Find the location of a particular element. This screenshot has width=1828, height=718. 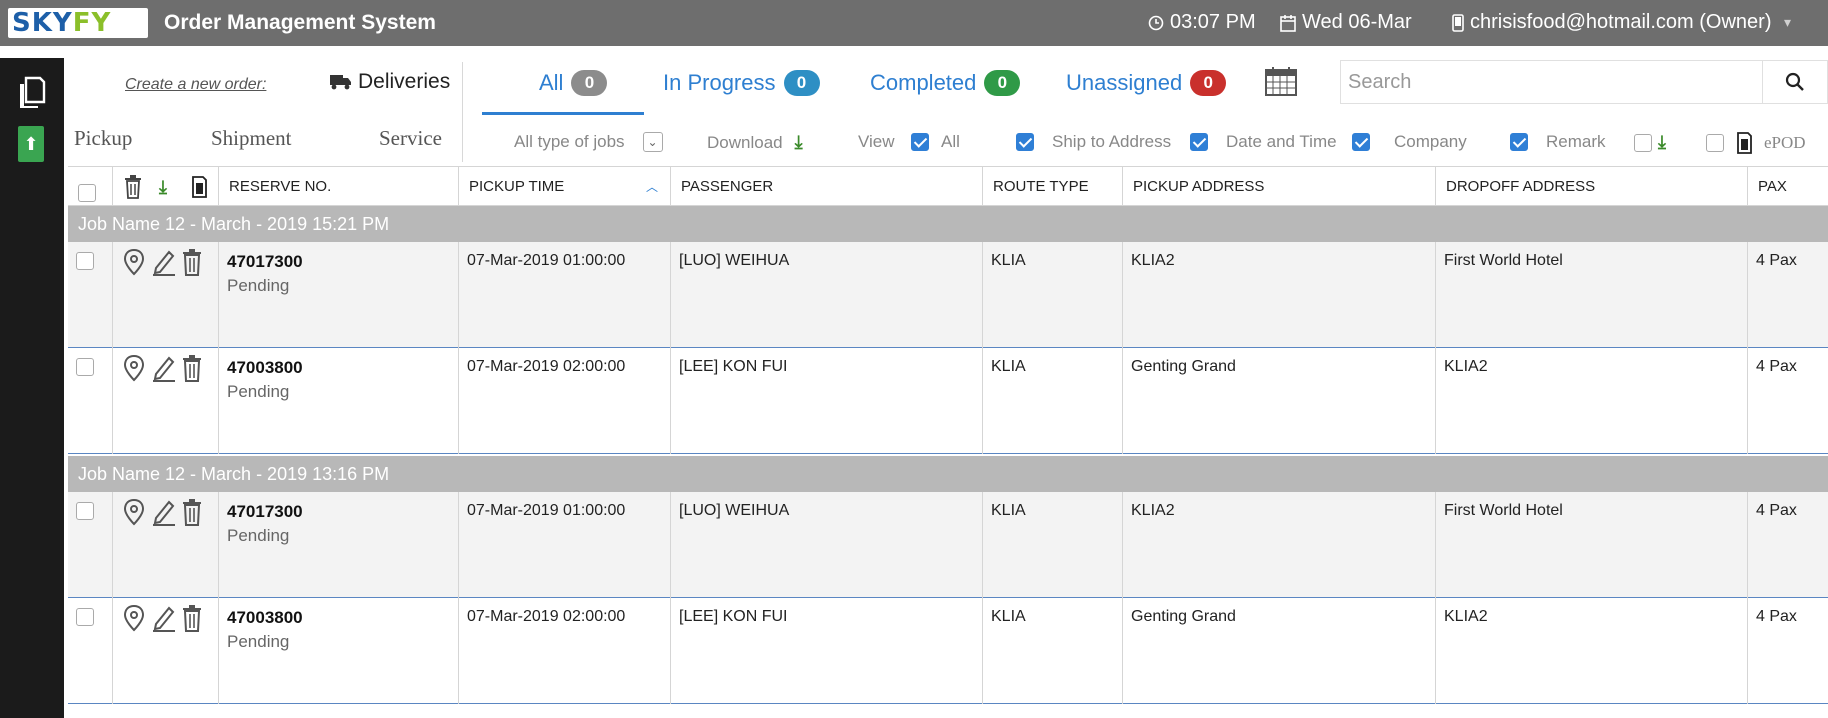

view-all-checkbox: All is located at coordinates (935, 142).